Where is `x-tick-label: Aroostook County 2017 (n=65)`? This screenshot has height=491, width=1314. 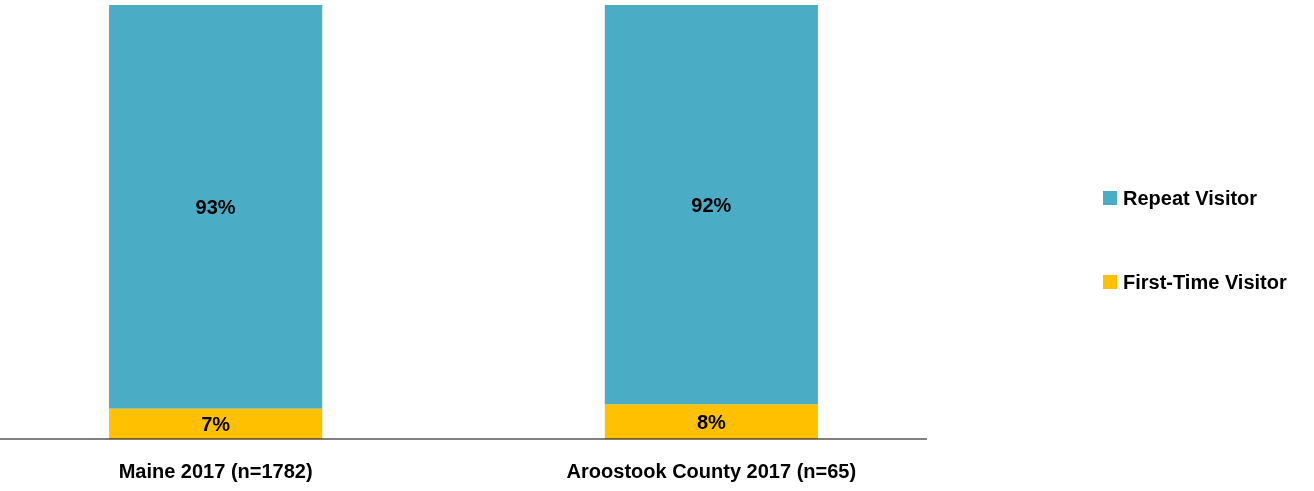 x-tick-label: Aroostook County 2017 (n=65) is located at coordinates (711, 471).